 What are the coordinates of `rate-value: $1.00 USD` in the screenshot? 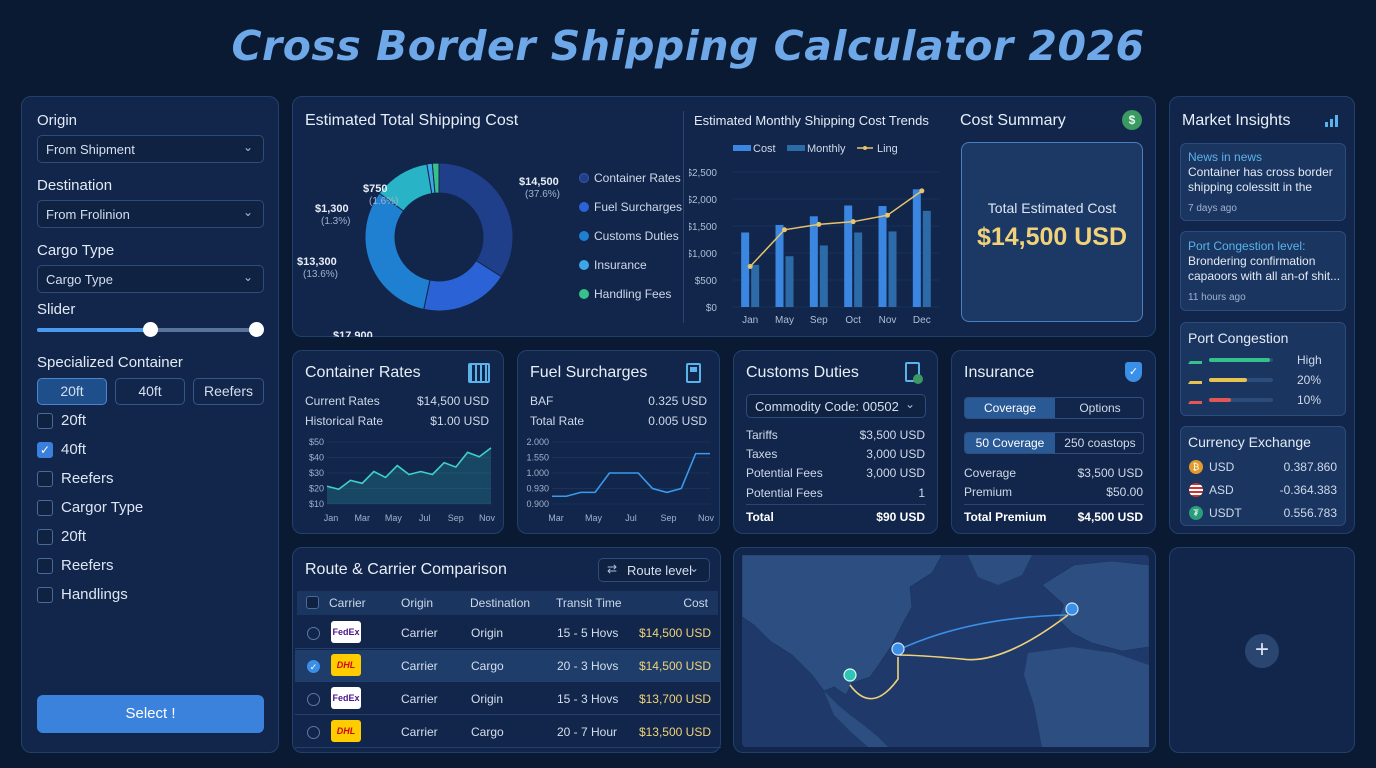 It's located at (459, 421).